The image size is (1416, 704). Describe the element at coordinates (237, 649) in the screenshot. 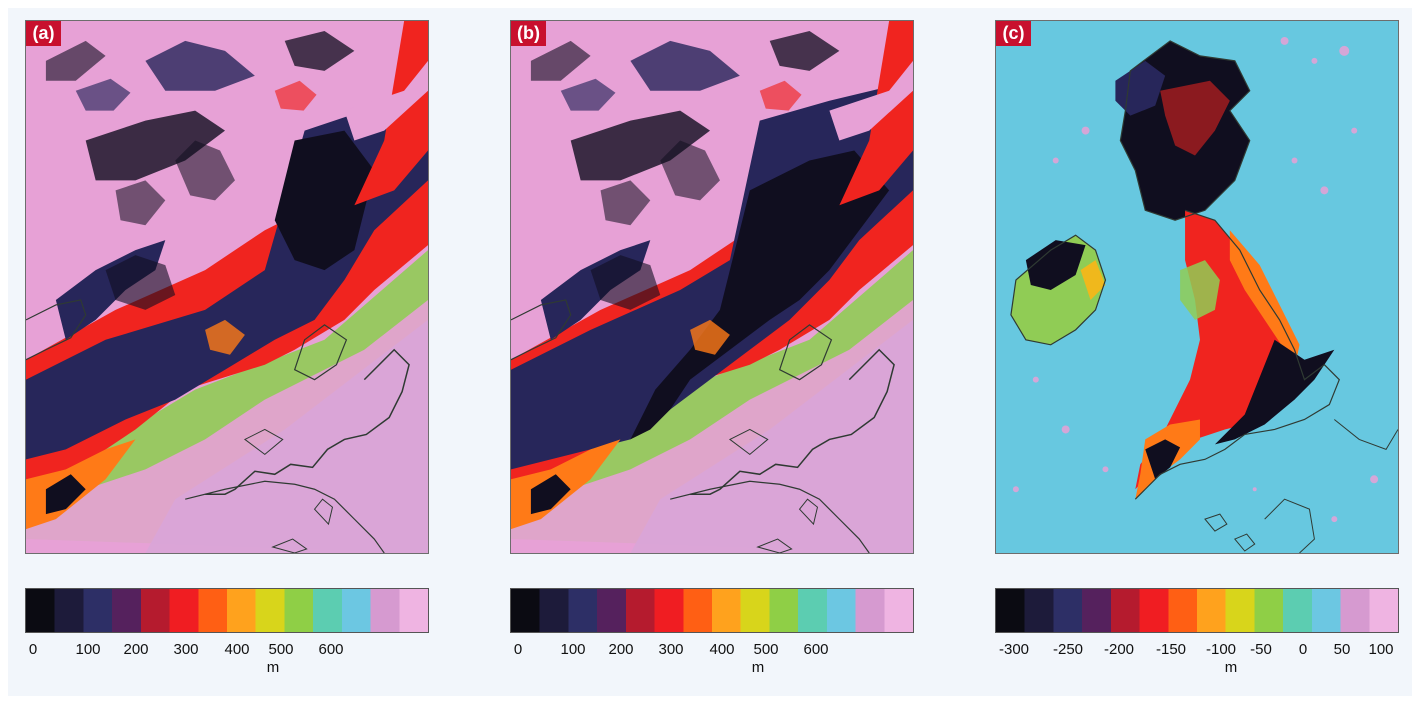

I see `panel-a-tick: 400` at that location.